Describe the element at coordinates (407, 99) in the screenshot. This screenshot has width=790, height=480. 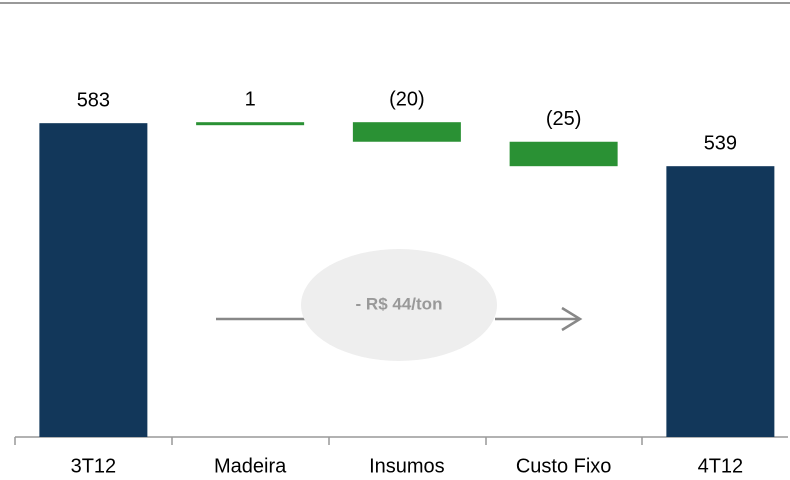
I see `value-label: (20)` at that location.